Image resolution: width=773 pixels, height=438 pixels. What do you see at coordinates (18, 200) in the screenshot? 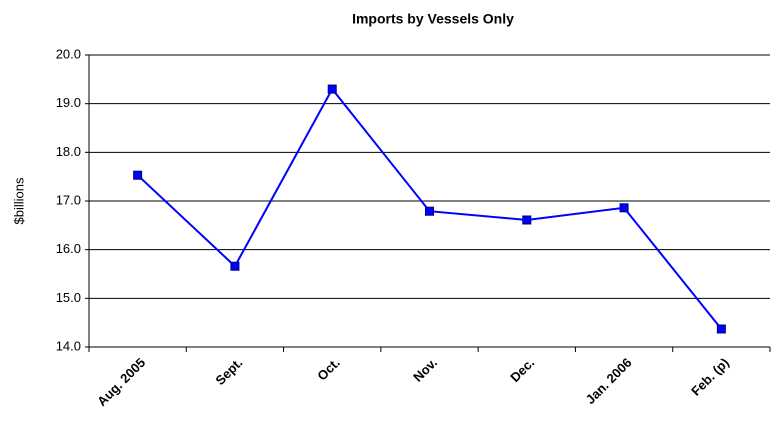
I see `y-axis-label: $billions` at bounding box center [18, 200].